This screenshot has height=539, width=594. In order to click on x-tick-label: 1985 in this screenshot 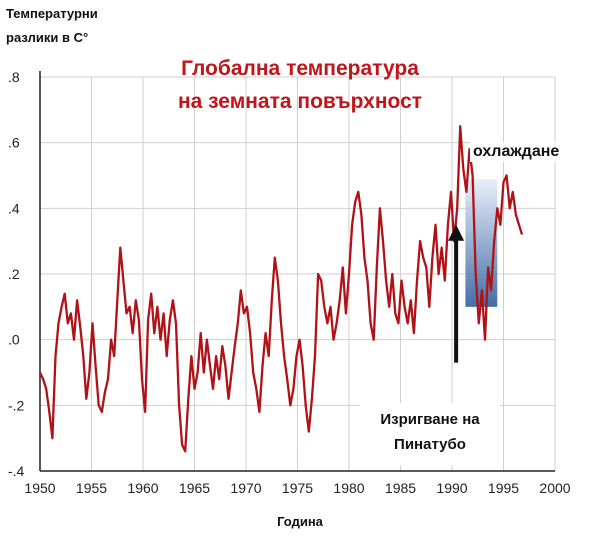, I will do `click(400, 488)`.